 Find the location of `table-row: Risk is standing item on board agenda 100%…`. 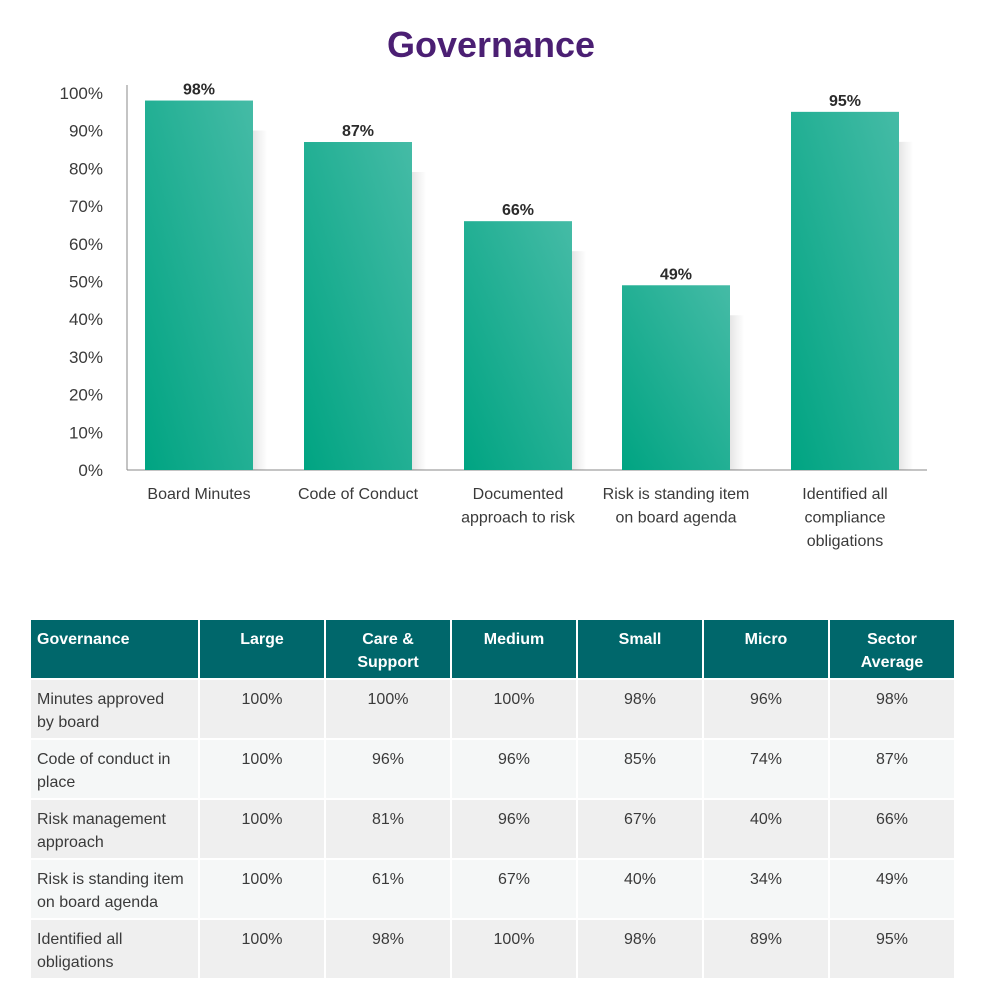

table-row: Risk is standing item on board agenda 100%… is located at coordinates (492, 889).